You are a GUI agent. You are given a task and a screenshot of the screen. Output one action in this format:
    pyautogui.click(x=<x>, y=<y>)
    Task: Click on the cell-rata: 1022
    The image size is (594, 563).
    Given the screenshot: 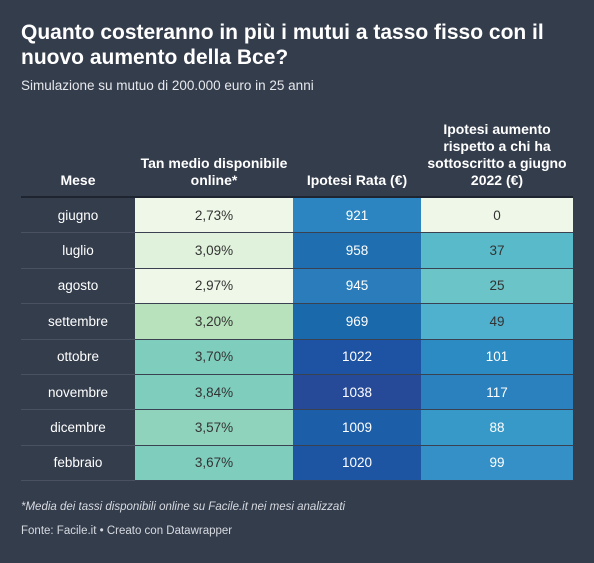 What is the action you would take?
    pyautogui.click(x=357, y=357)
    